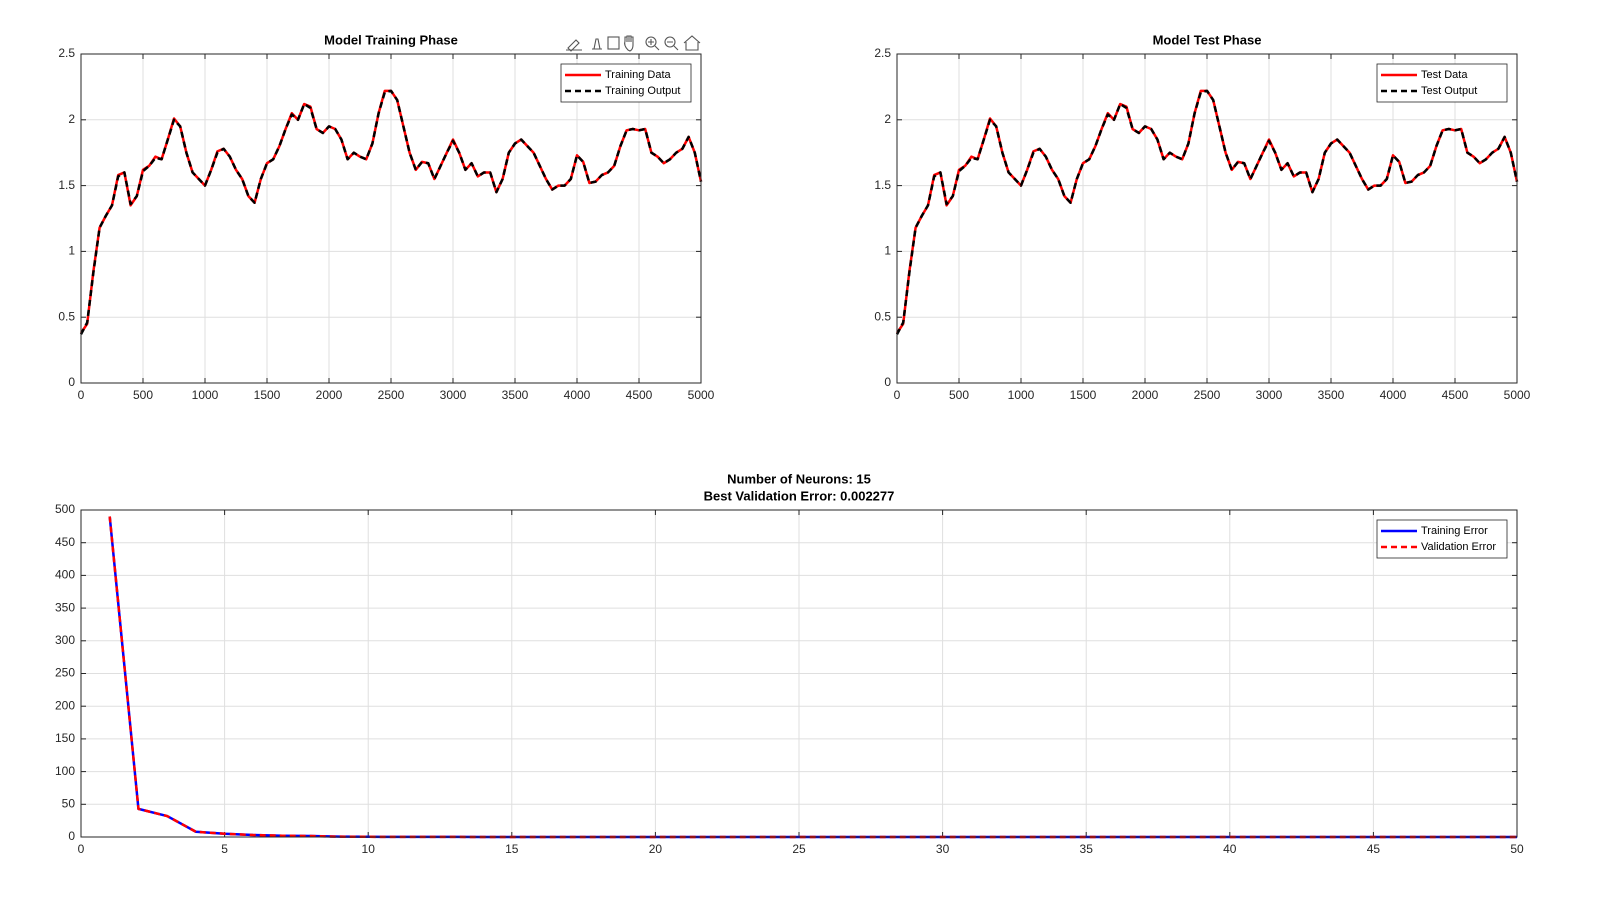 The image size is (1609, 904). Describe the element at coordinates (69, 803) in the screenshot. I see `y-tick-label: 50` at that location.